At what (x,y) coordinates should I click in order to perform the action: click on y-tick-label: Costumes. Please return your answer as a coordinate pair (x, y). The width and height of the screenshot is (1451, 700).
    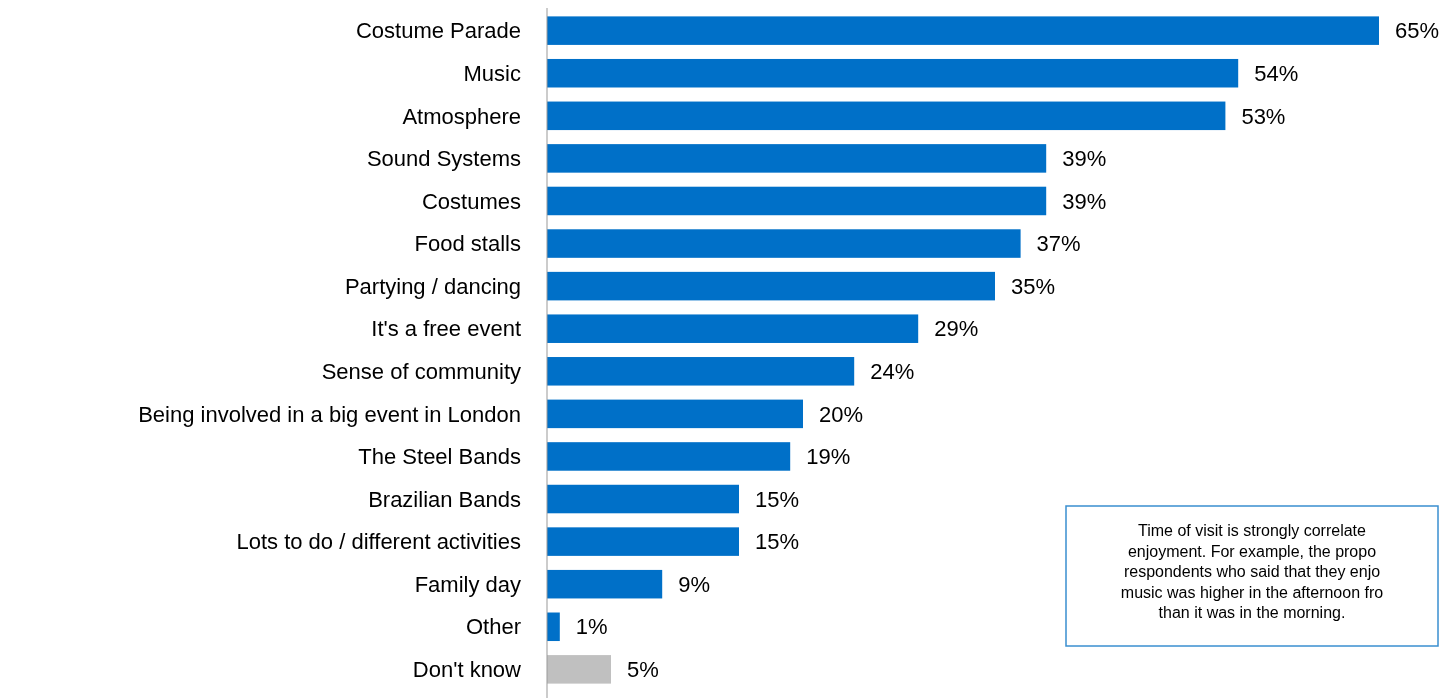
    Looking at the image, I should click on (471, 201).